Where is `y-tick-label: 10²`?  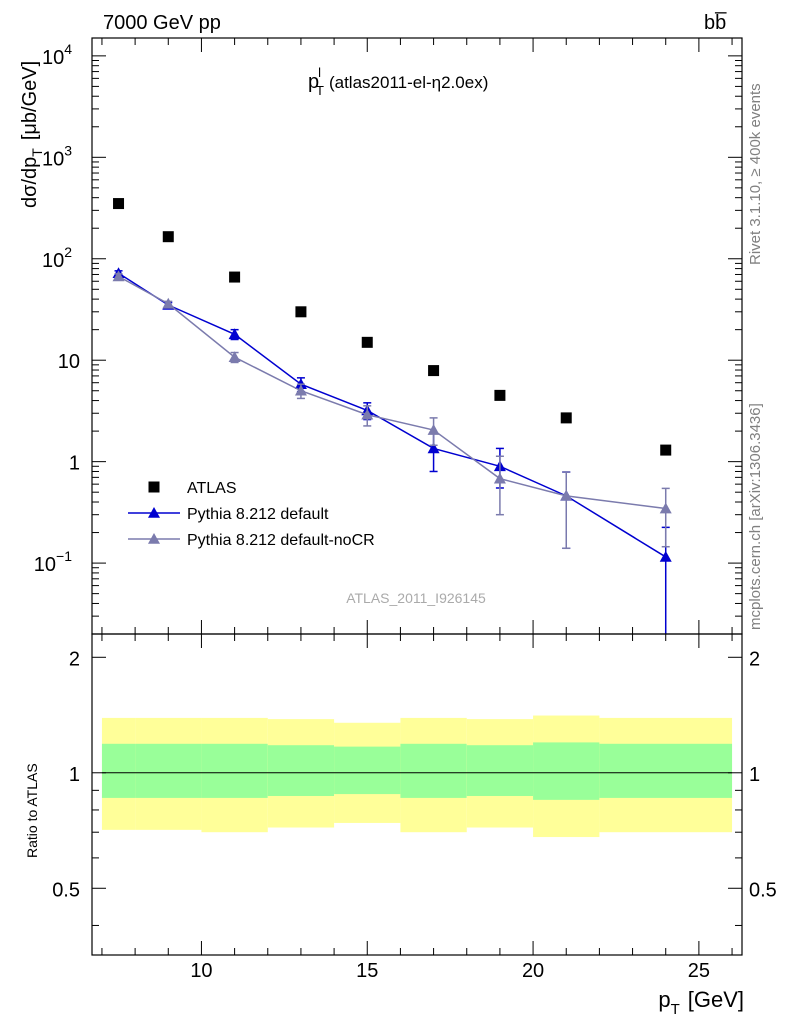
y-tick-label: 10² is located at coordinates (57, 258).